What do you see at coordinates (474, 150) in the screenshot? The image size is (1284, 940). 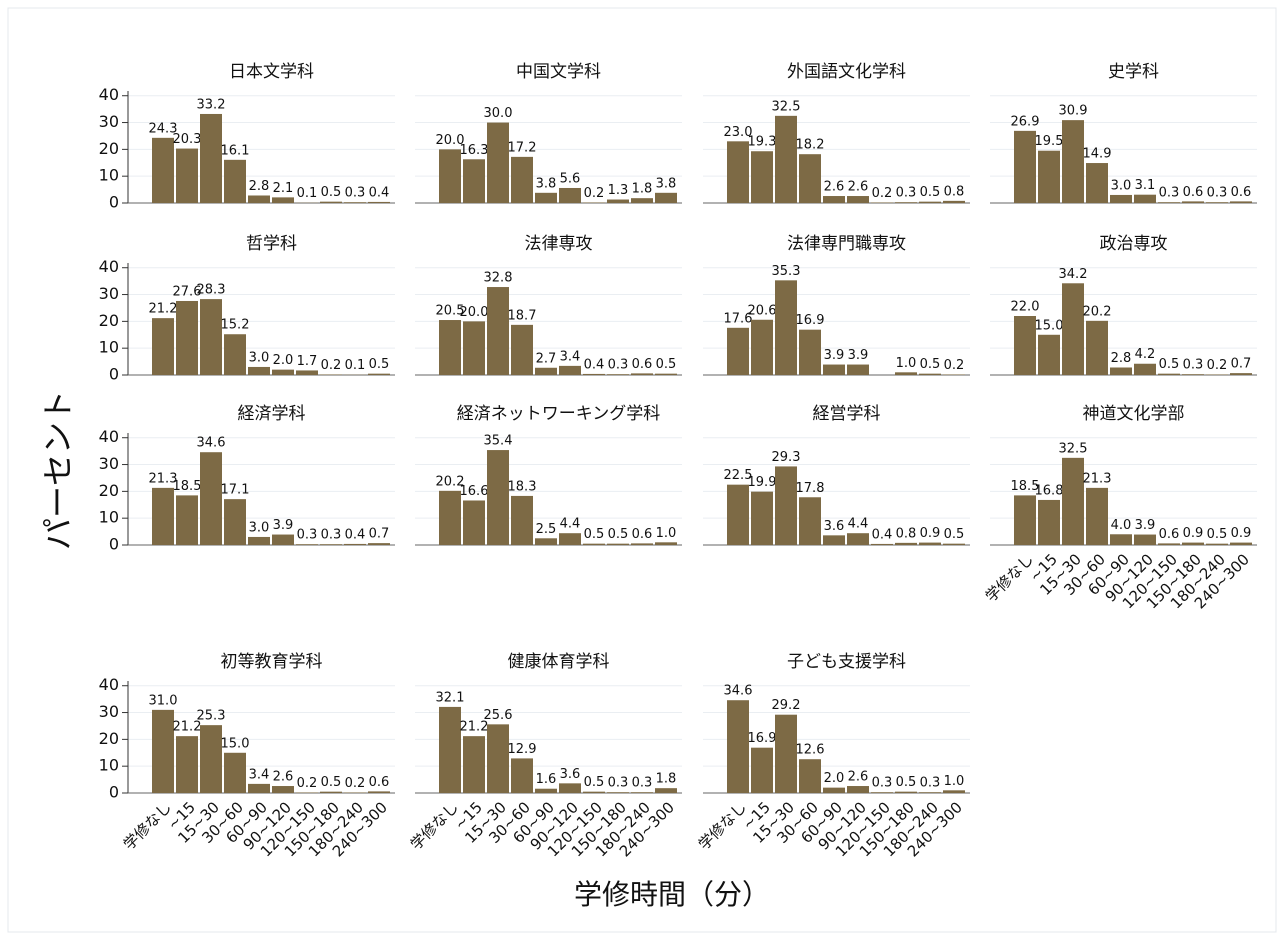 I see `value-label: 16.3` at bounding box center [474, 150].